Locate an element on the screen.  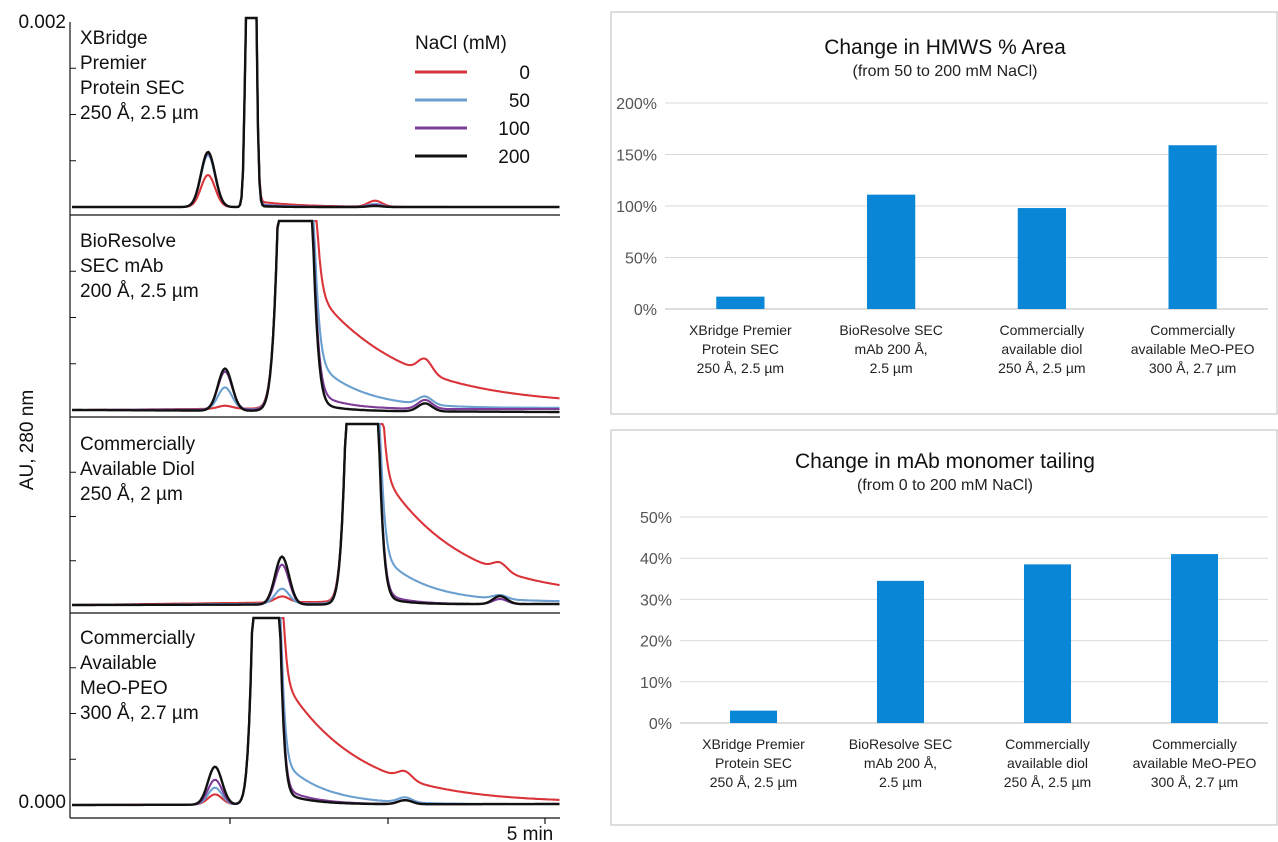
panel-label-line: 200 Å, 2.5 µm is located at coordinates (139, 291).